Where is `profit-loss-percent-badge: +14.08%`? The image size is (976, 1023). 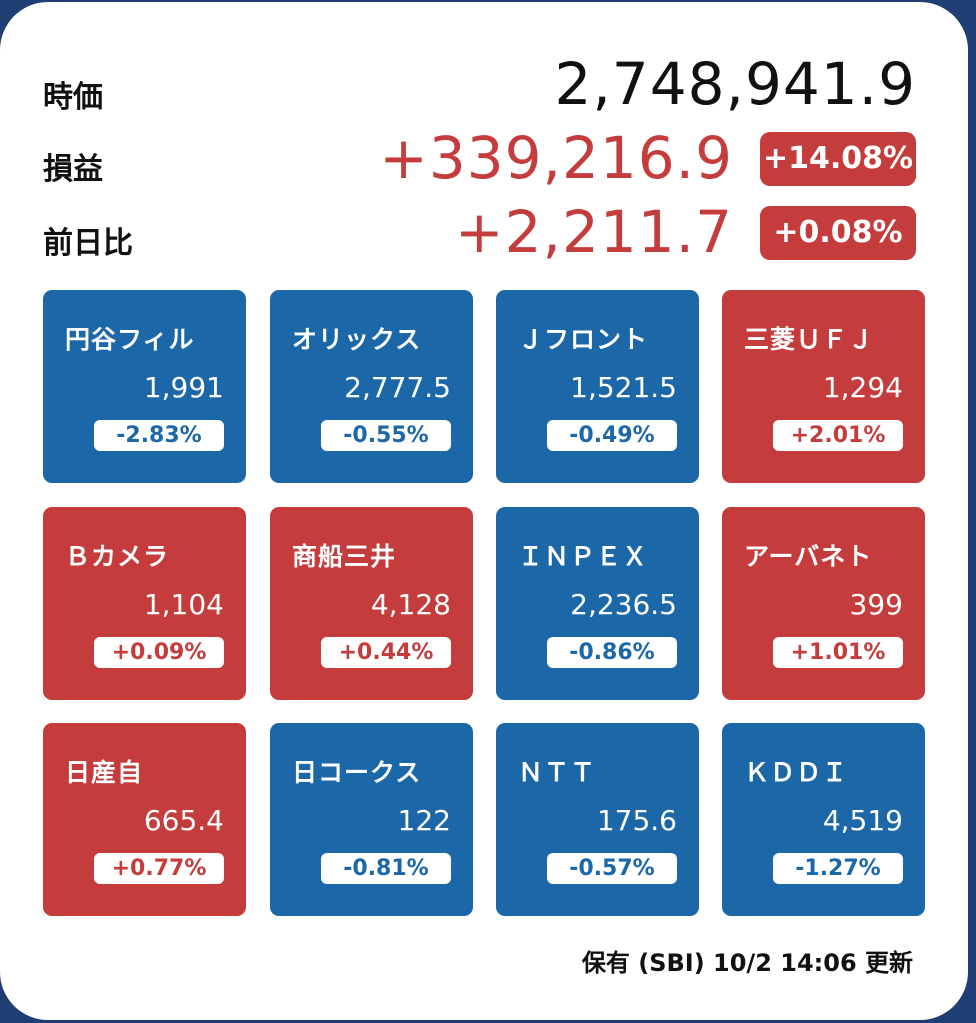 profit-loss-percent-badge: +14.08% is located at coordinates (838, 159).